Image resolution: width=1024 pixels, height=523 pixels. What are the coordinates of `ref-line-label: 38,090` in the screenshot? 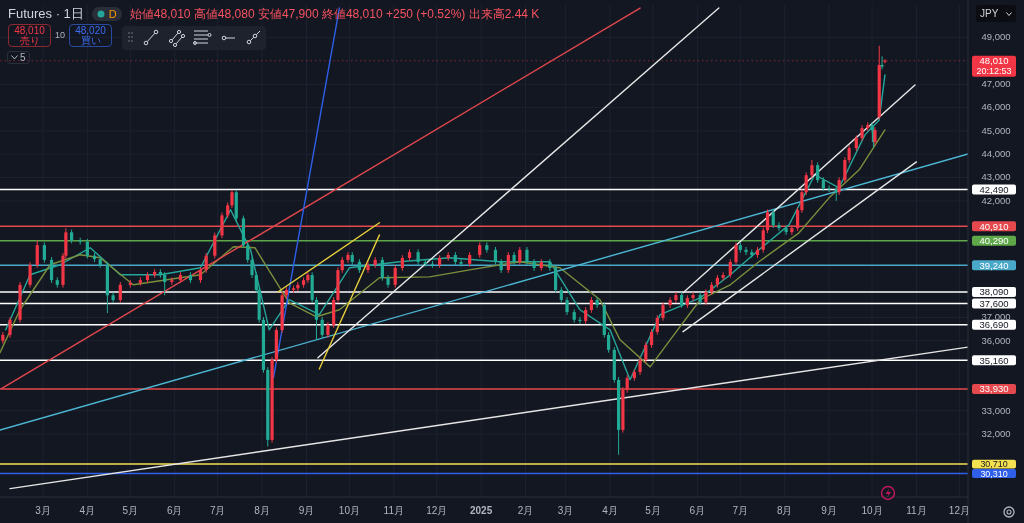 It's located at (994, 292).